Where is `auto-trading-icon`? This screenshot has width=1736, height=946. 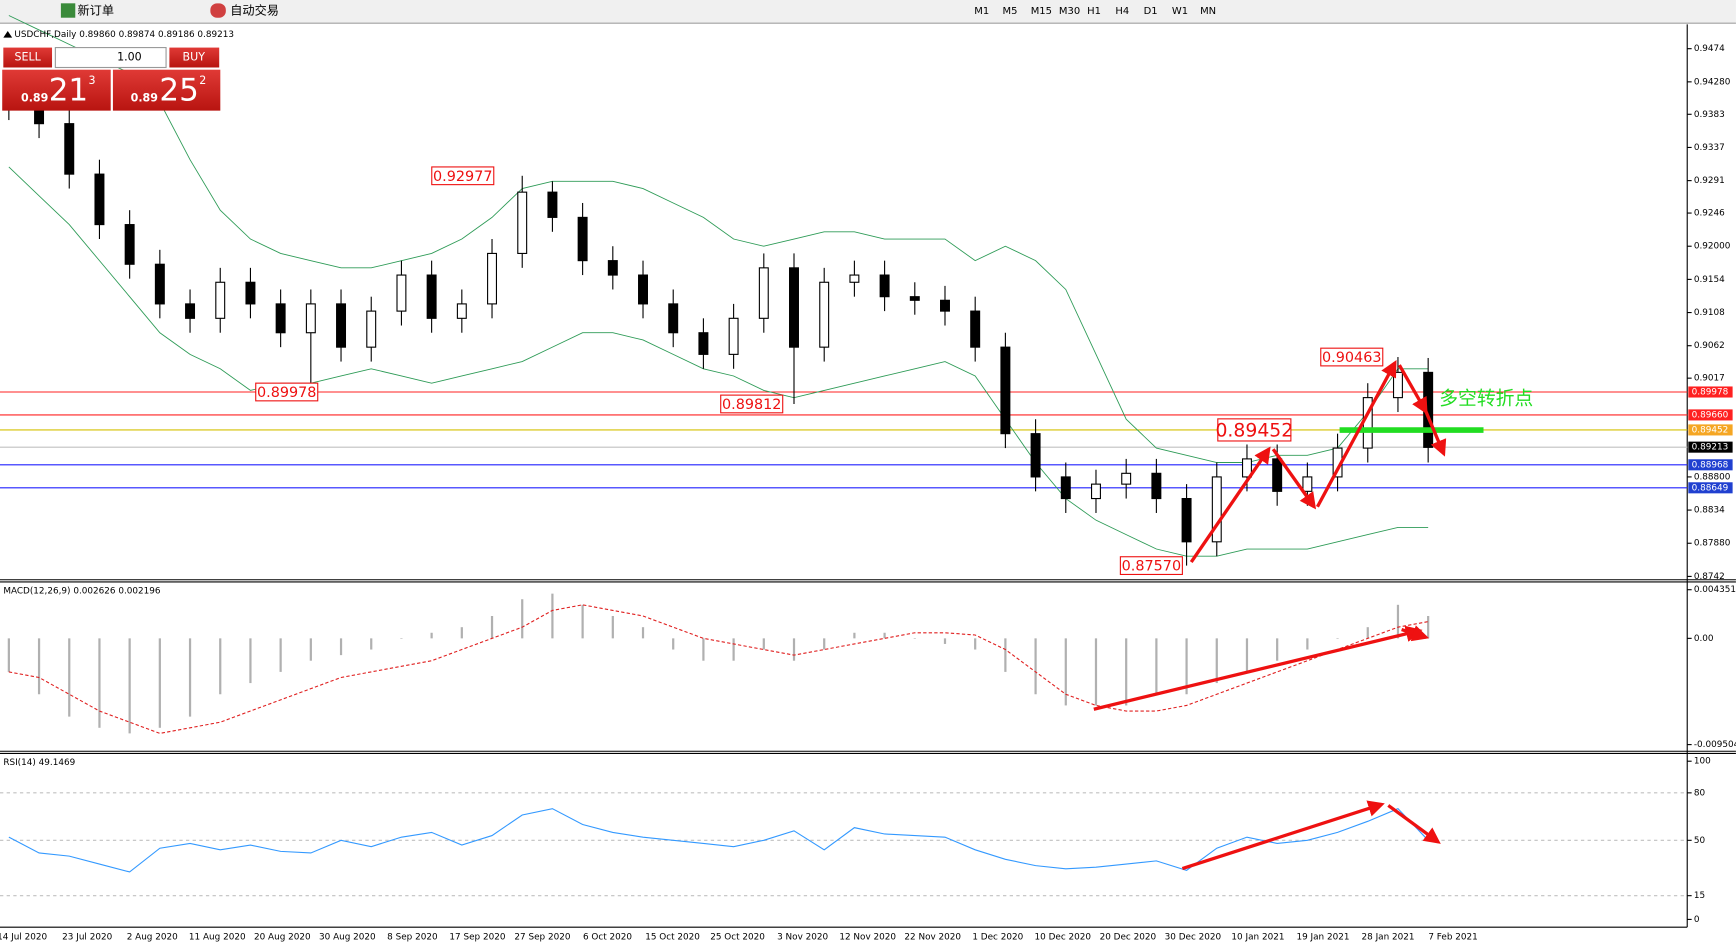
auto-trading-icon is located at coordinates (218, 10).